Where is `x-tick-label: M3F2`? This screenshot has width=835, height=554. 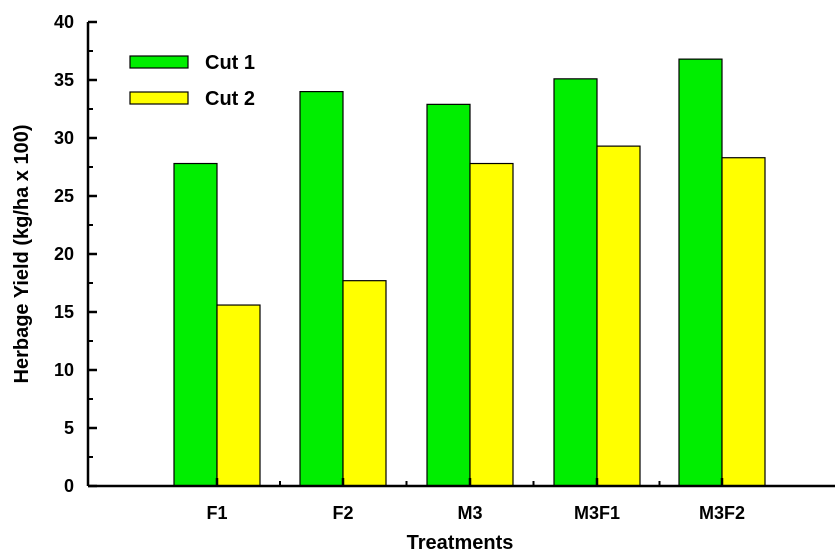 x-tick-label: M3F2 is located at coordinates (722, 513).